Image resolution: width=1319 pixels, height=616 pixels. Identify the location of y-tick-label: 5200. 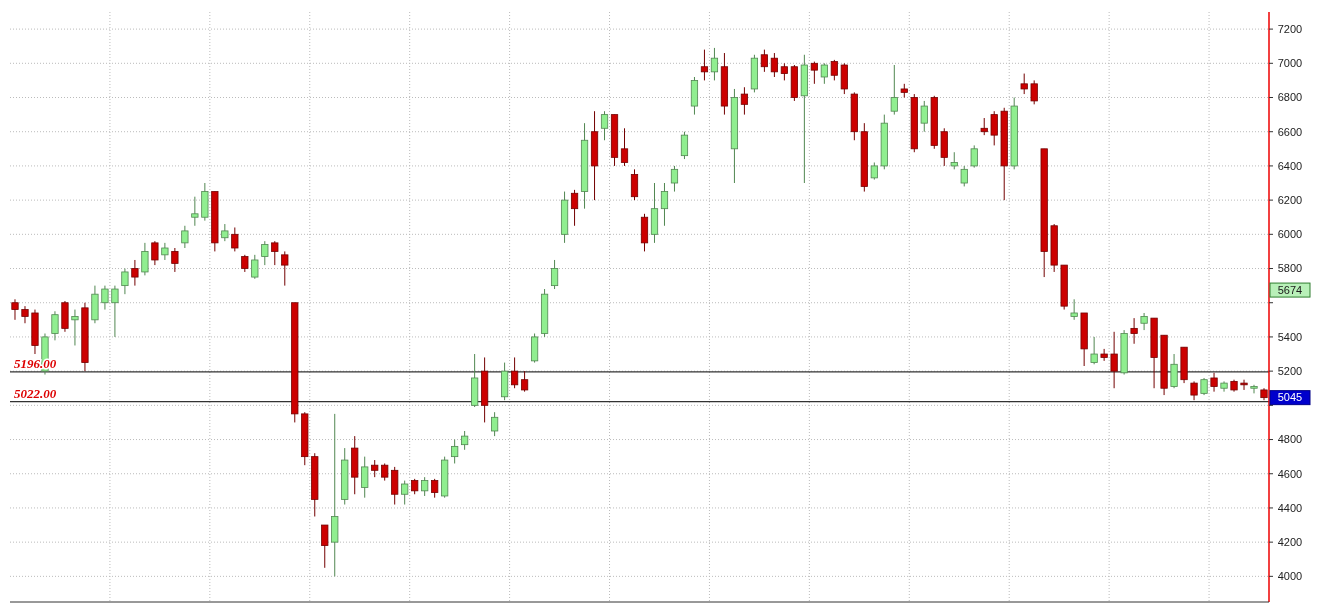
(1290, 370).